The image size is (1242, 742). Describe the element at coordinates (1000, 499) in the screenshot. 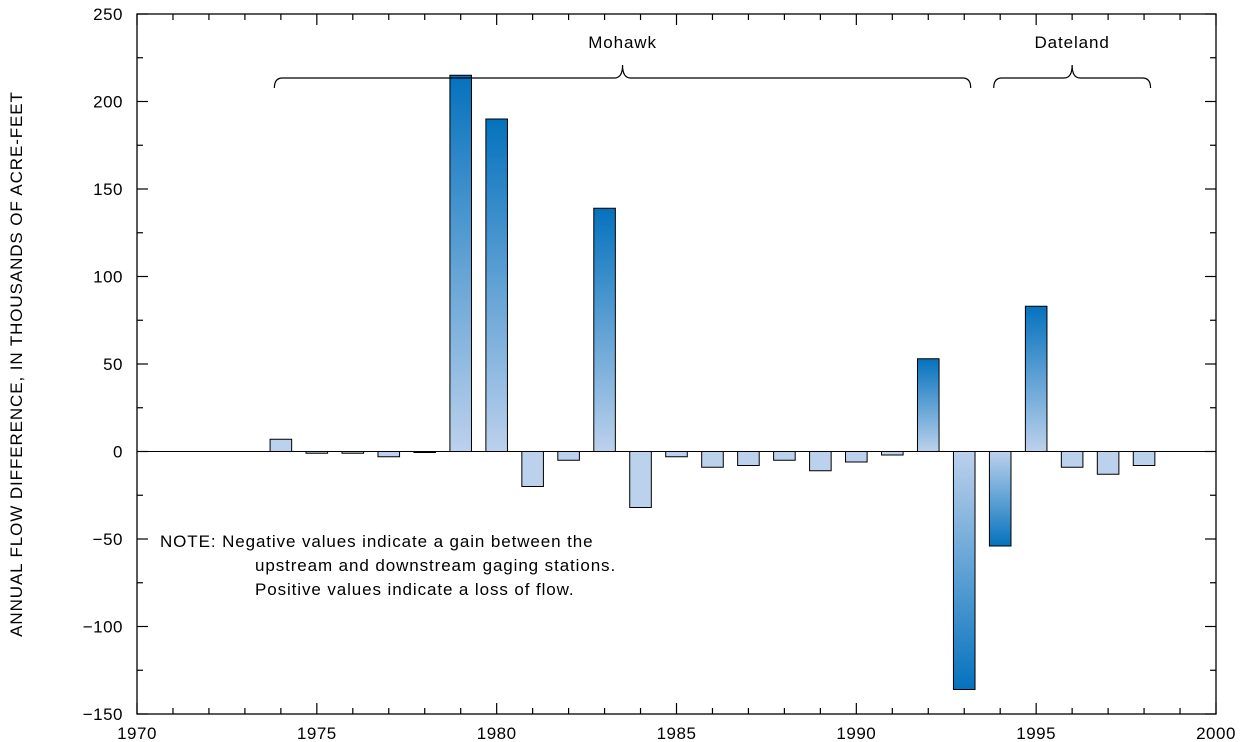

I see `bar-1994` at that location.